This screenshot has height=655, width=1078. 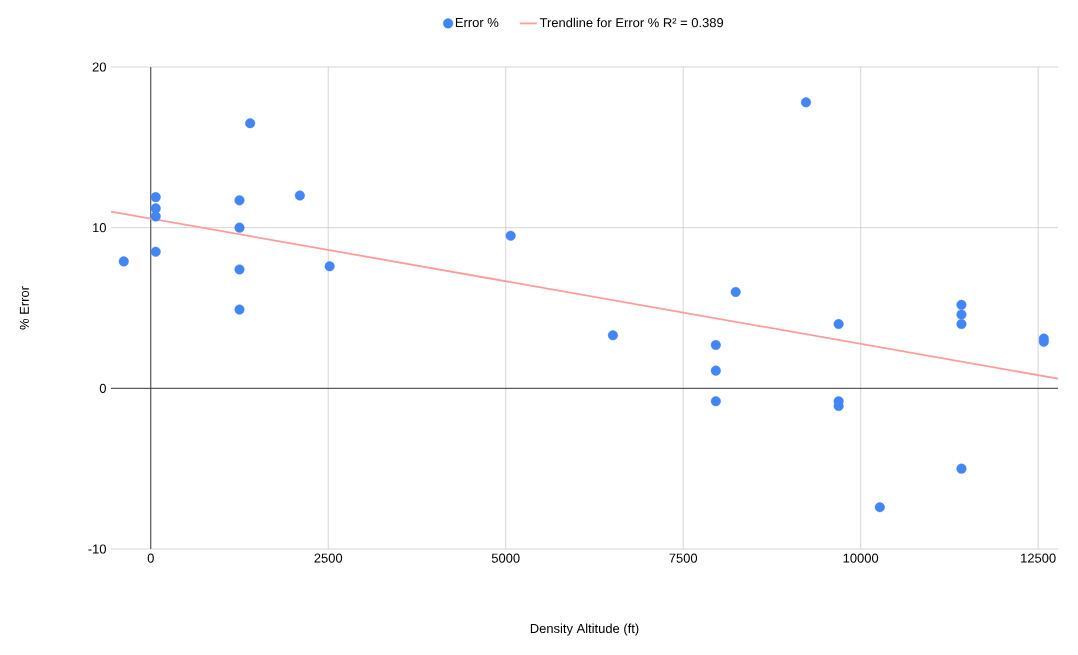 What do you see at coordinates (584, 629) in the screenshot?
I see `x-axis-title: Density Altitude (ft)` at bounding box center [584, 629].